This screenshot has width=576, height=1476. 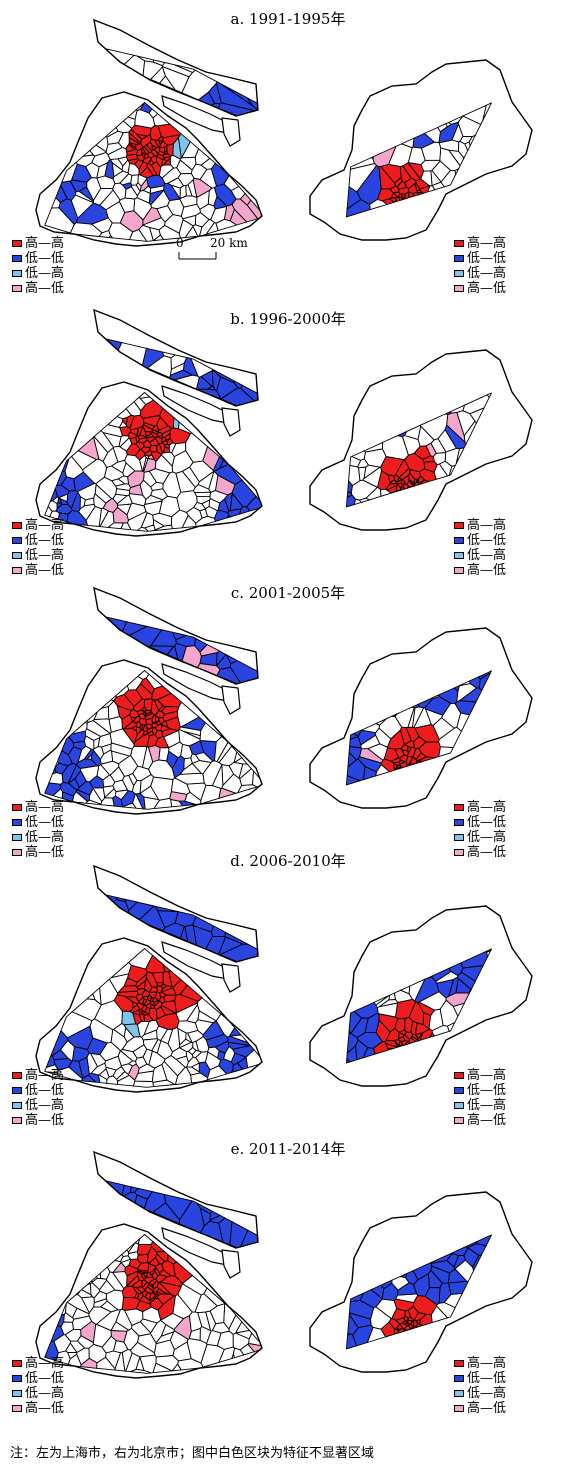 What do you see at coordinates (421, 1282) in the screenshot?
I see `beijing-map` at bounding box center [421, 1282].